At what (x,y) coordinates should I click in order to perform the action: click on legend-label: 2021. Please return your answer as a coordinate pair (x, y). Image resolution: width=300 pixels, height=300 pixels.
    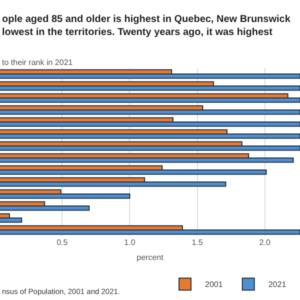
    Looking at the image, I should click on (277, 285).